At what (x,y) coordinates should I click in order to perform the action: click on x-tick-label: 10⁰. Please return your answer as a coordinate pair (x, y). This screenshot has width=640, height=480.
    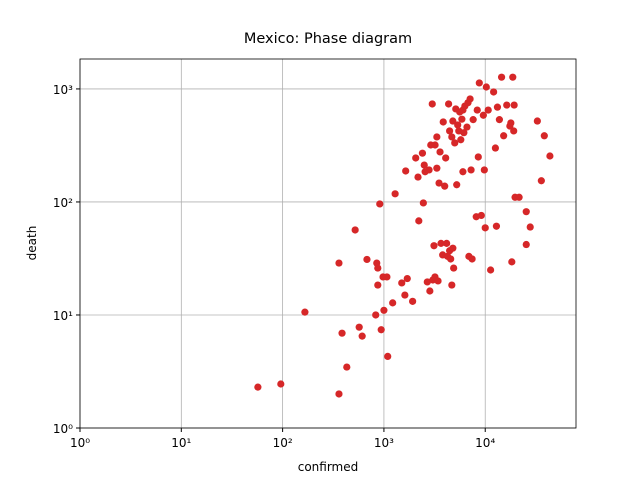
    Looking at the image, I should click on (80, 443).